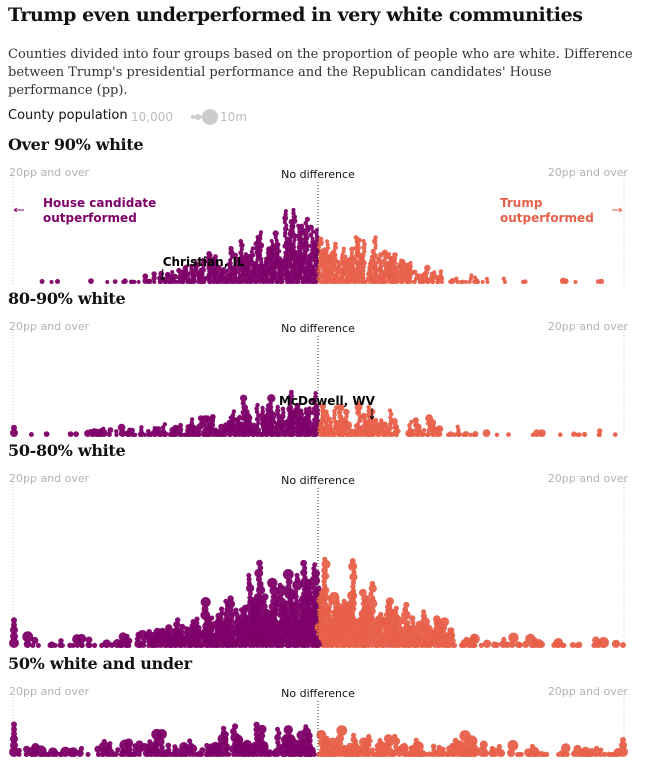 Image resolution: width=645 pixels, height=773 pixels. I want to click on right-edge-label: 20pp and over, so click(588, 691).